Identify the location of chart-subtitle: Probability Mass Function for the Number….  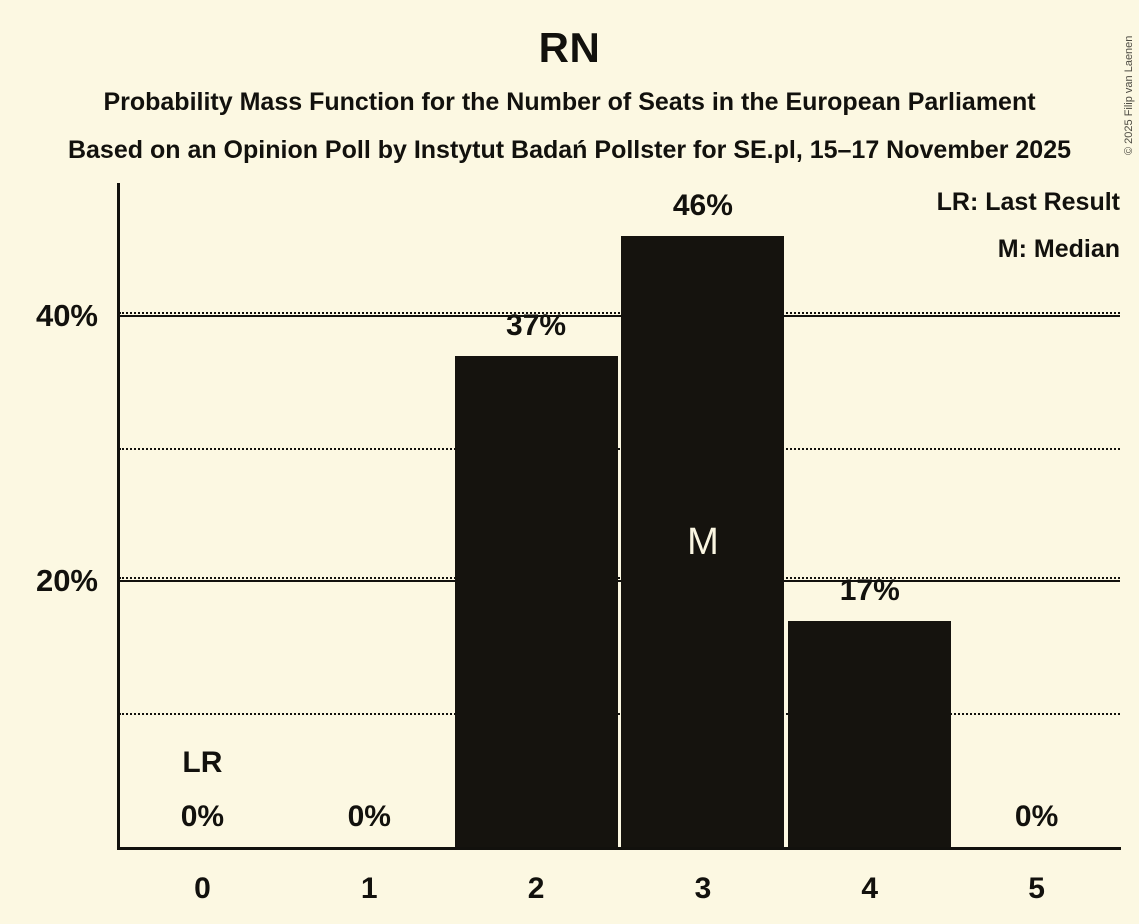
(569, 102).